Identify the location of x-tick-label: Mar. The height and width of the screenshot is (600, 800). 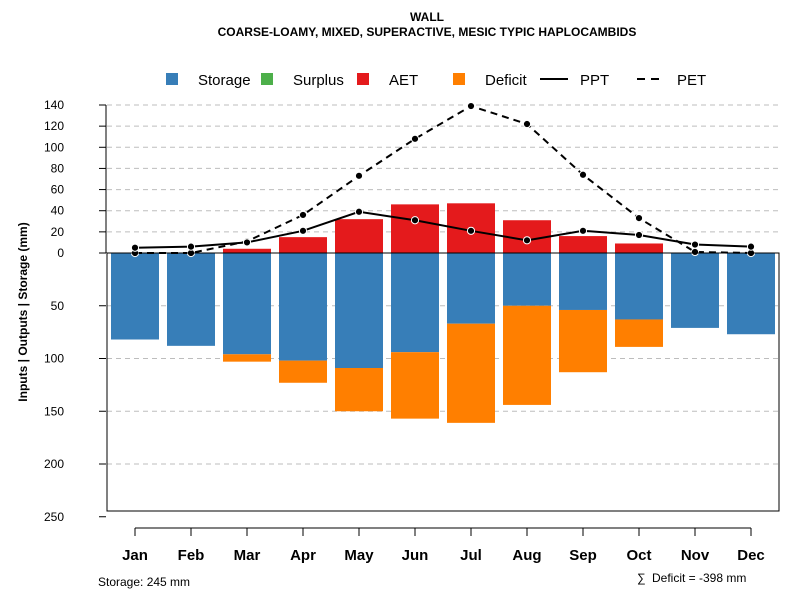
(247, 555).